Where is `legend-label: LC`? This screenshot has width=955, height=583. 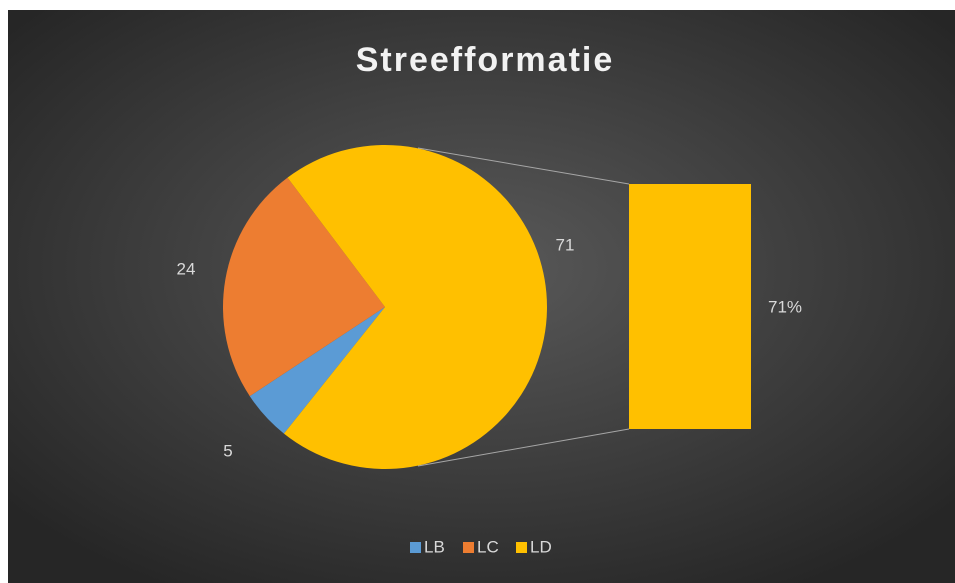 legend-label: LC is located at coordinates (488, 546).